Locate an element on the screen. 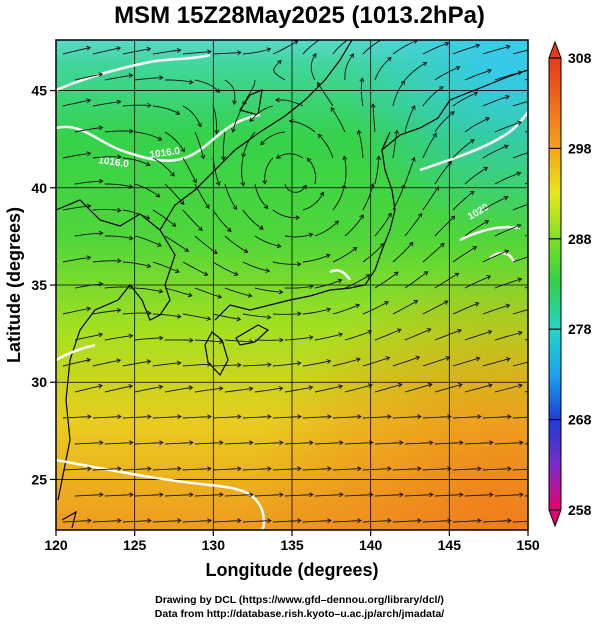 The width and height of the screenshot is (599, 625). colorbar-min-arrow is located at coordinates (555, 518).